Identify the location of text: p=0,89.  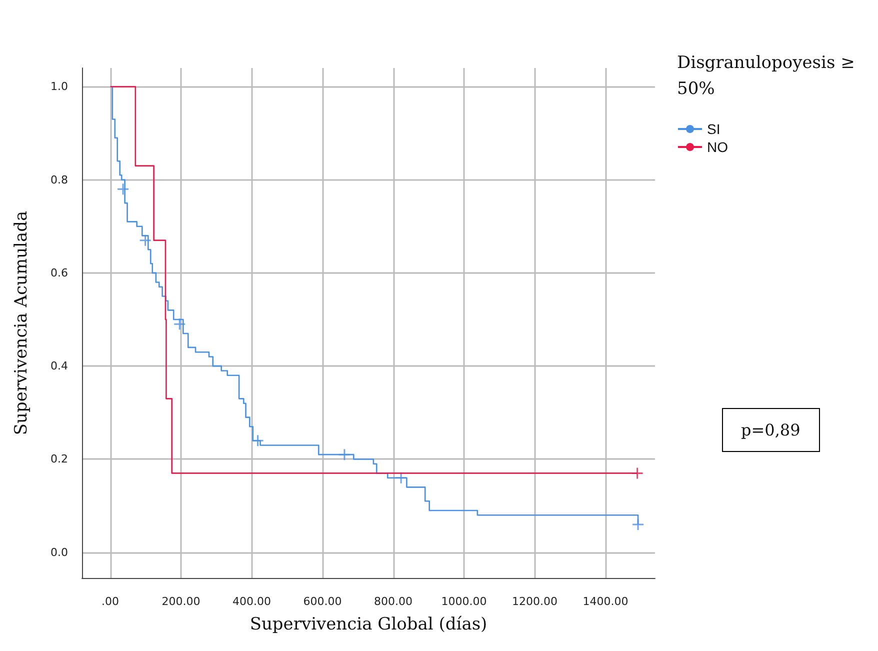
(770, 430).